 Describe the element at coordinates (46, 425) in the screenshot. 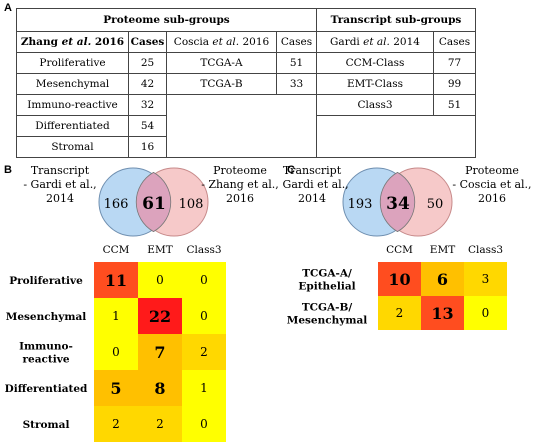

I see `heatmap-b-row-label: Stromal` at that location.